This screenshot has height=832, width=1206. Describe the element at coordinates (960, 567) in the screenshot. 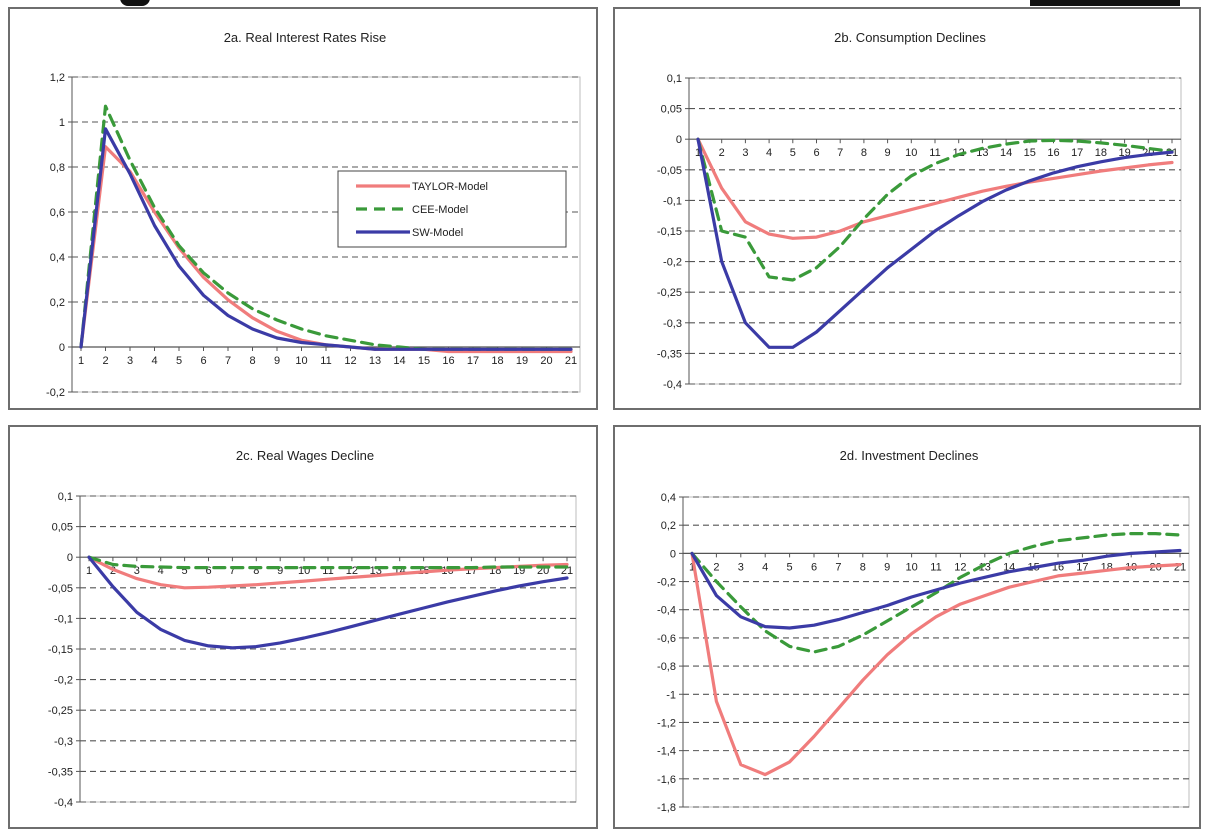

I see `x-tick-label: 12` at that location.